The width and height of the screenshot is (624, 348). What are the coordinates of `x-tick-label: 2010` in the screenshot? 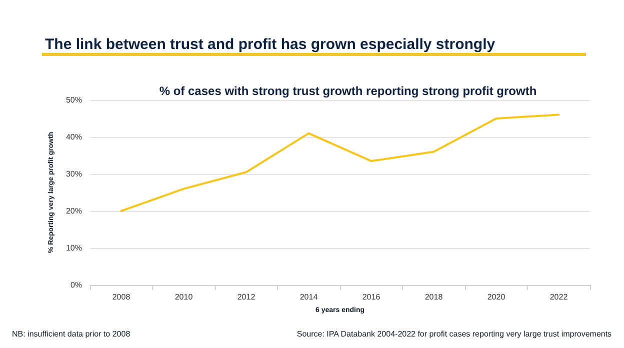 It's located at (184, 297).